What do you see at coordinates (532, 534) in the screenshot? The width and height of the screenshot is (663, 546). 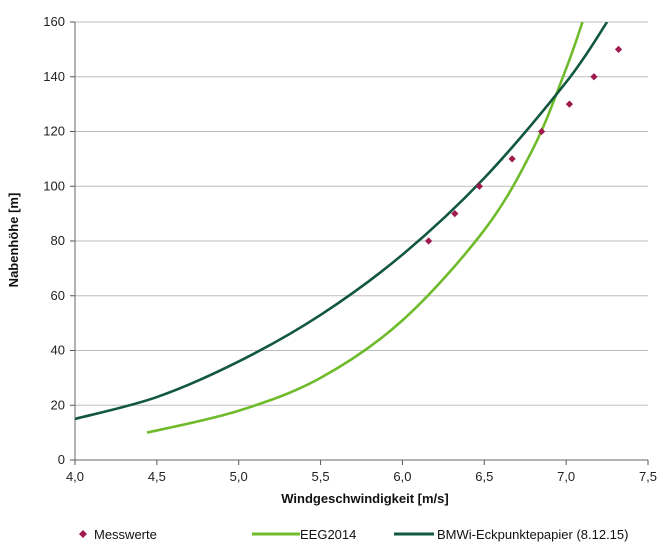 I see `legend-label: BMWi-Eckpunktepapier (8.12.15)` at bounding box center [532, 534].